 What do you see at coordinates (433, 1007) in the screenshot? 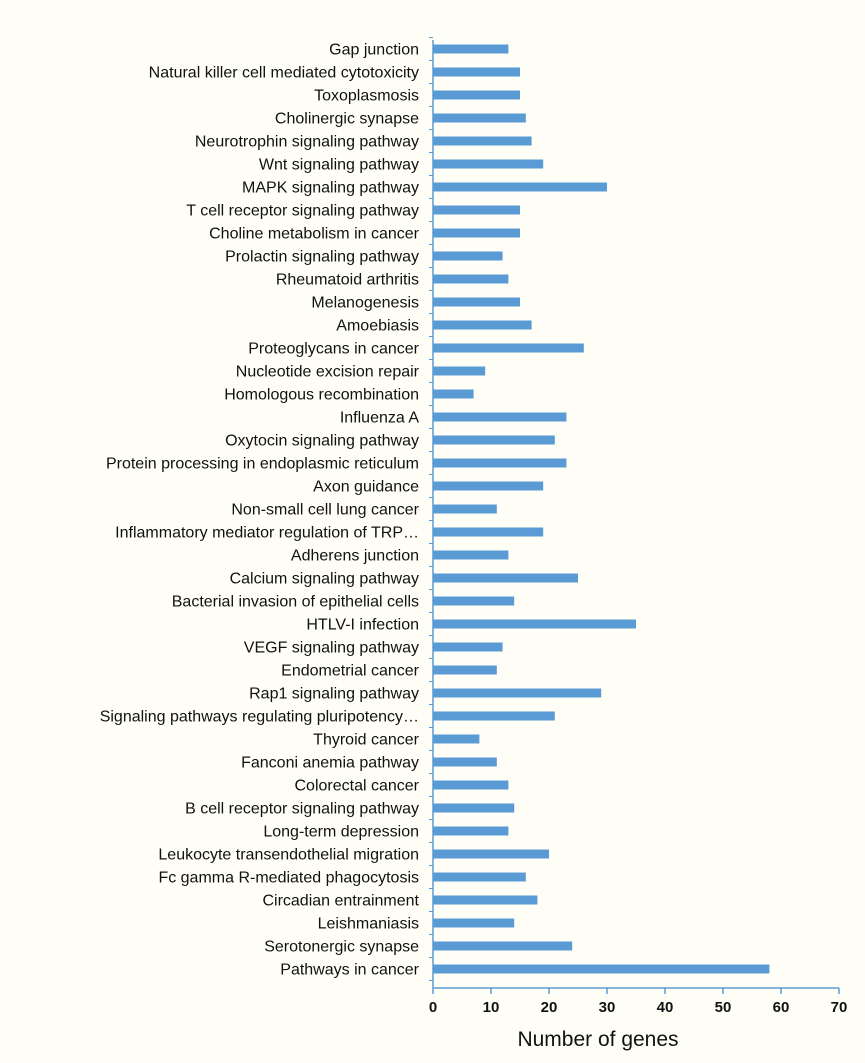
I see `x-tick-label: 0` at bounding box center [433, 1007].